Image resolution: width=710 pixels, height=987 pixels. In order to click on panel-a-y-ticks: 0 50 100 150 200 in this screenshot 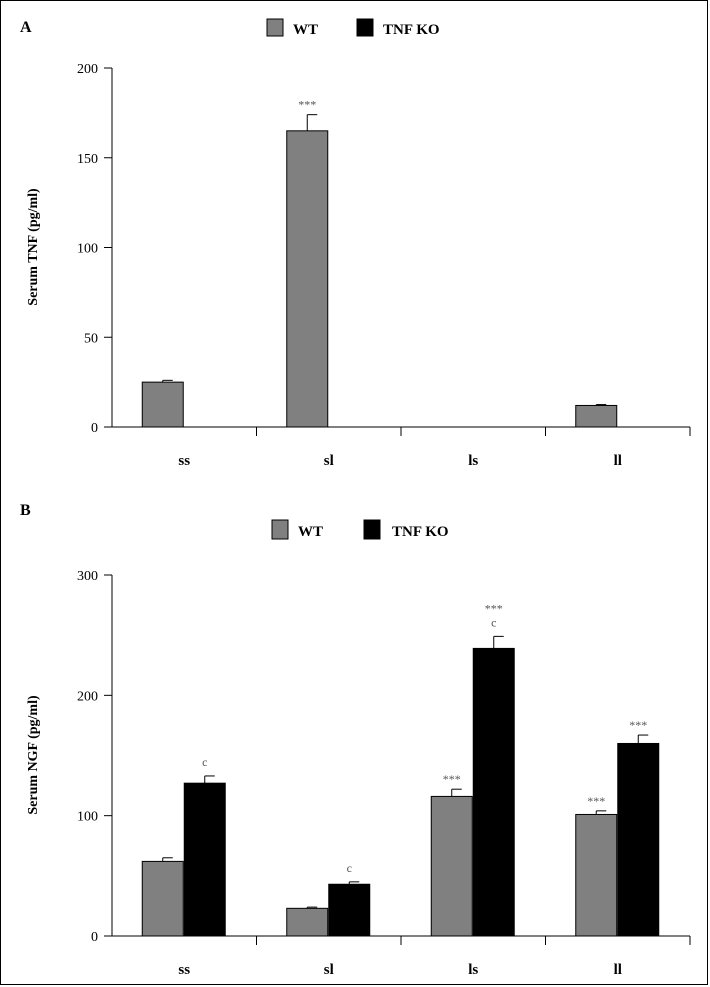, I will do `click(94, 249)`.